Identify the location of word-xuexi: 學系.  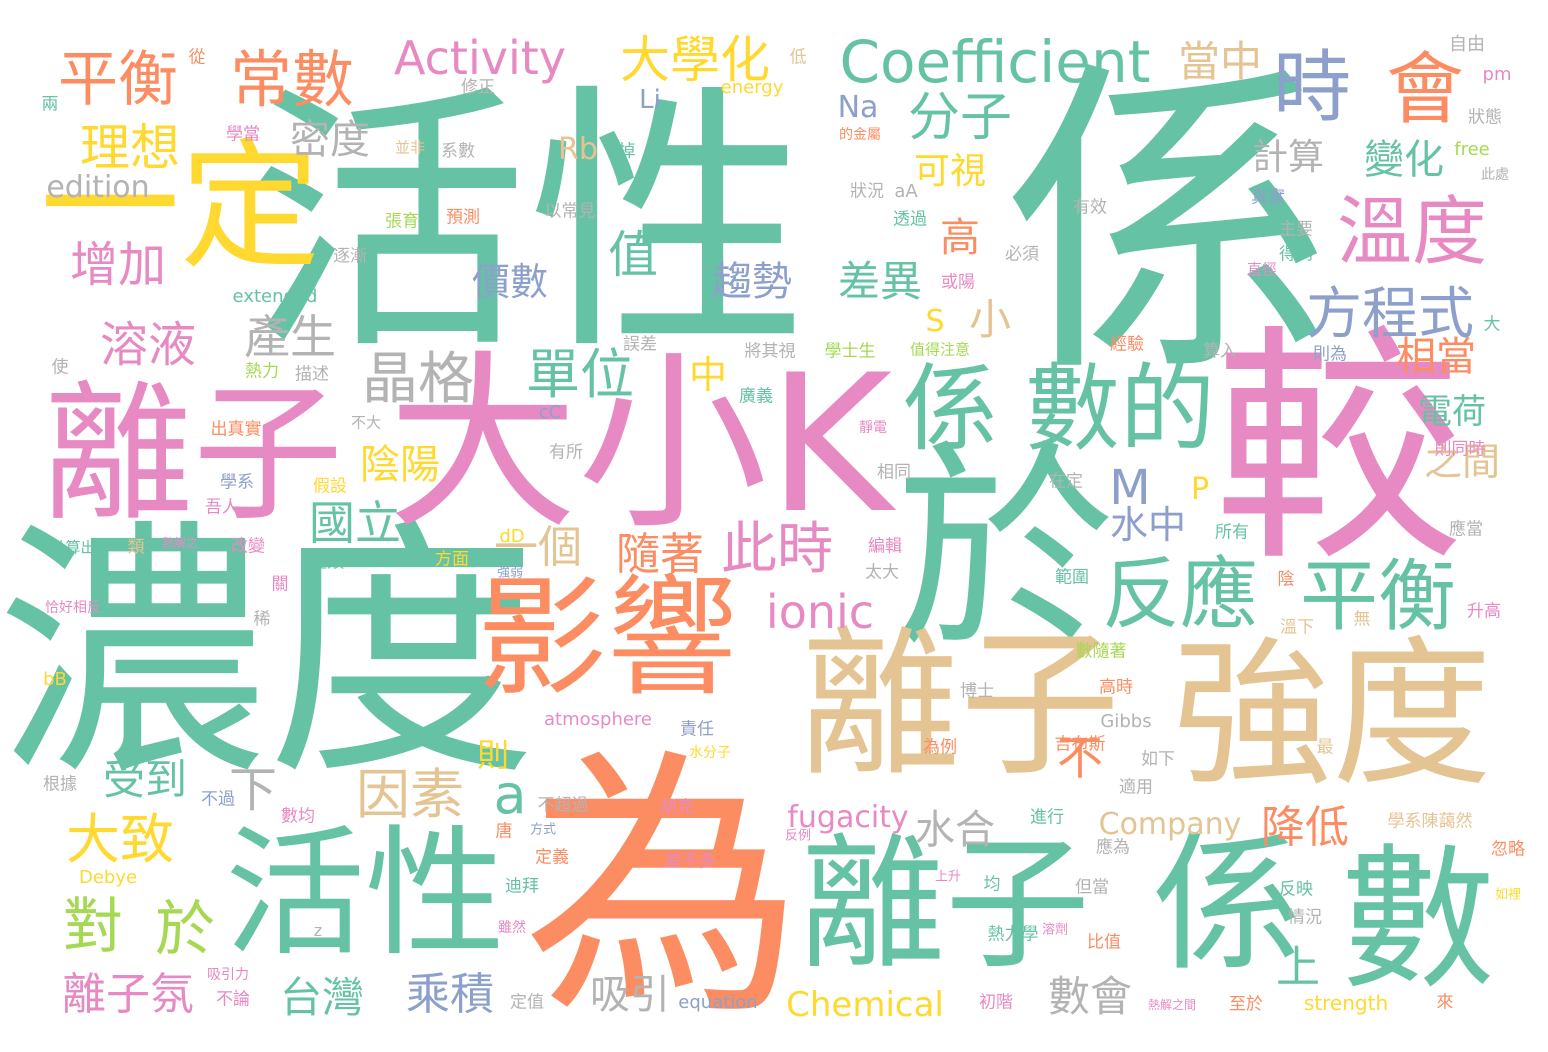
(237, 482).